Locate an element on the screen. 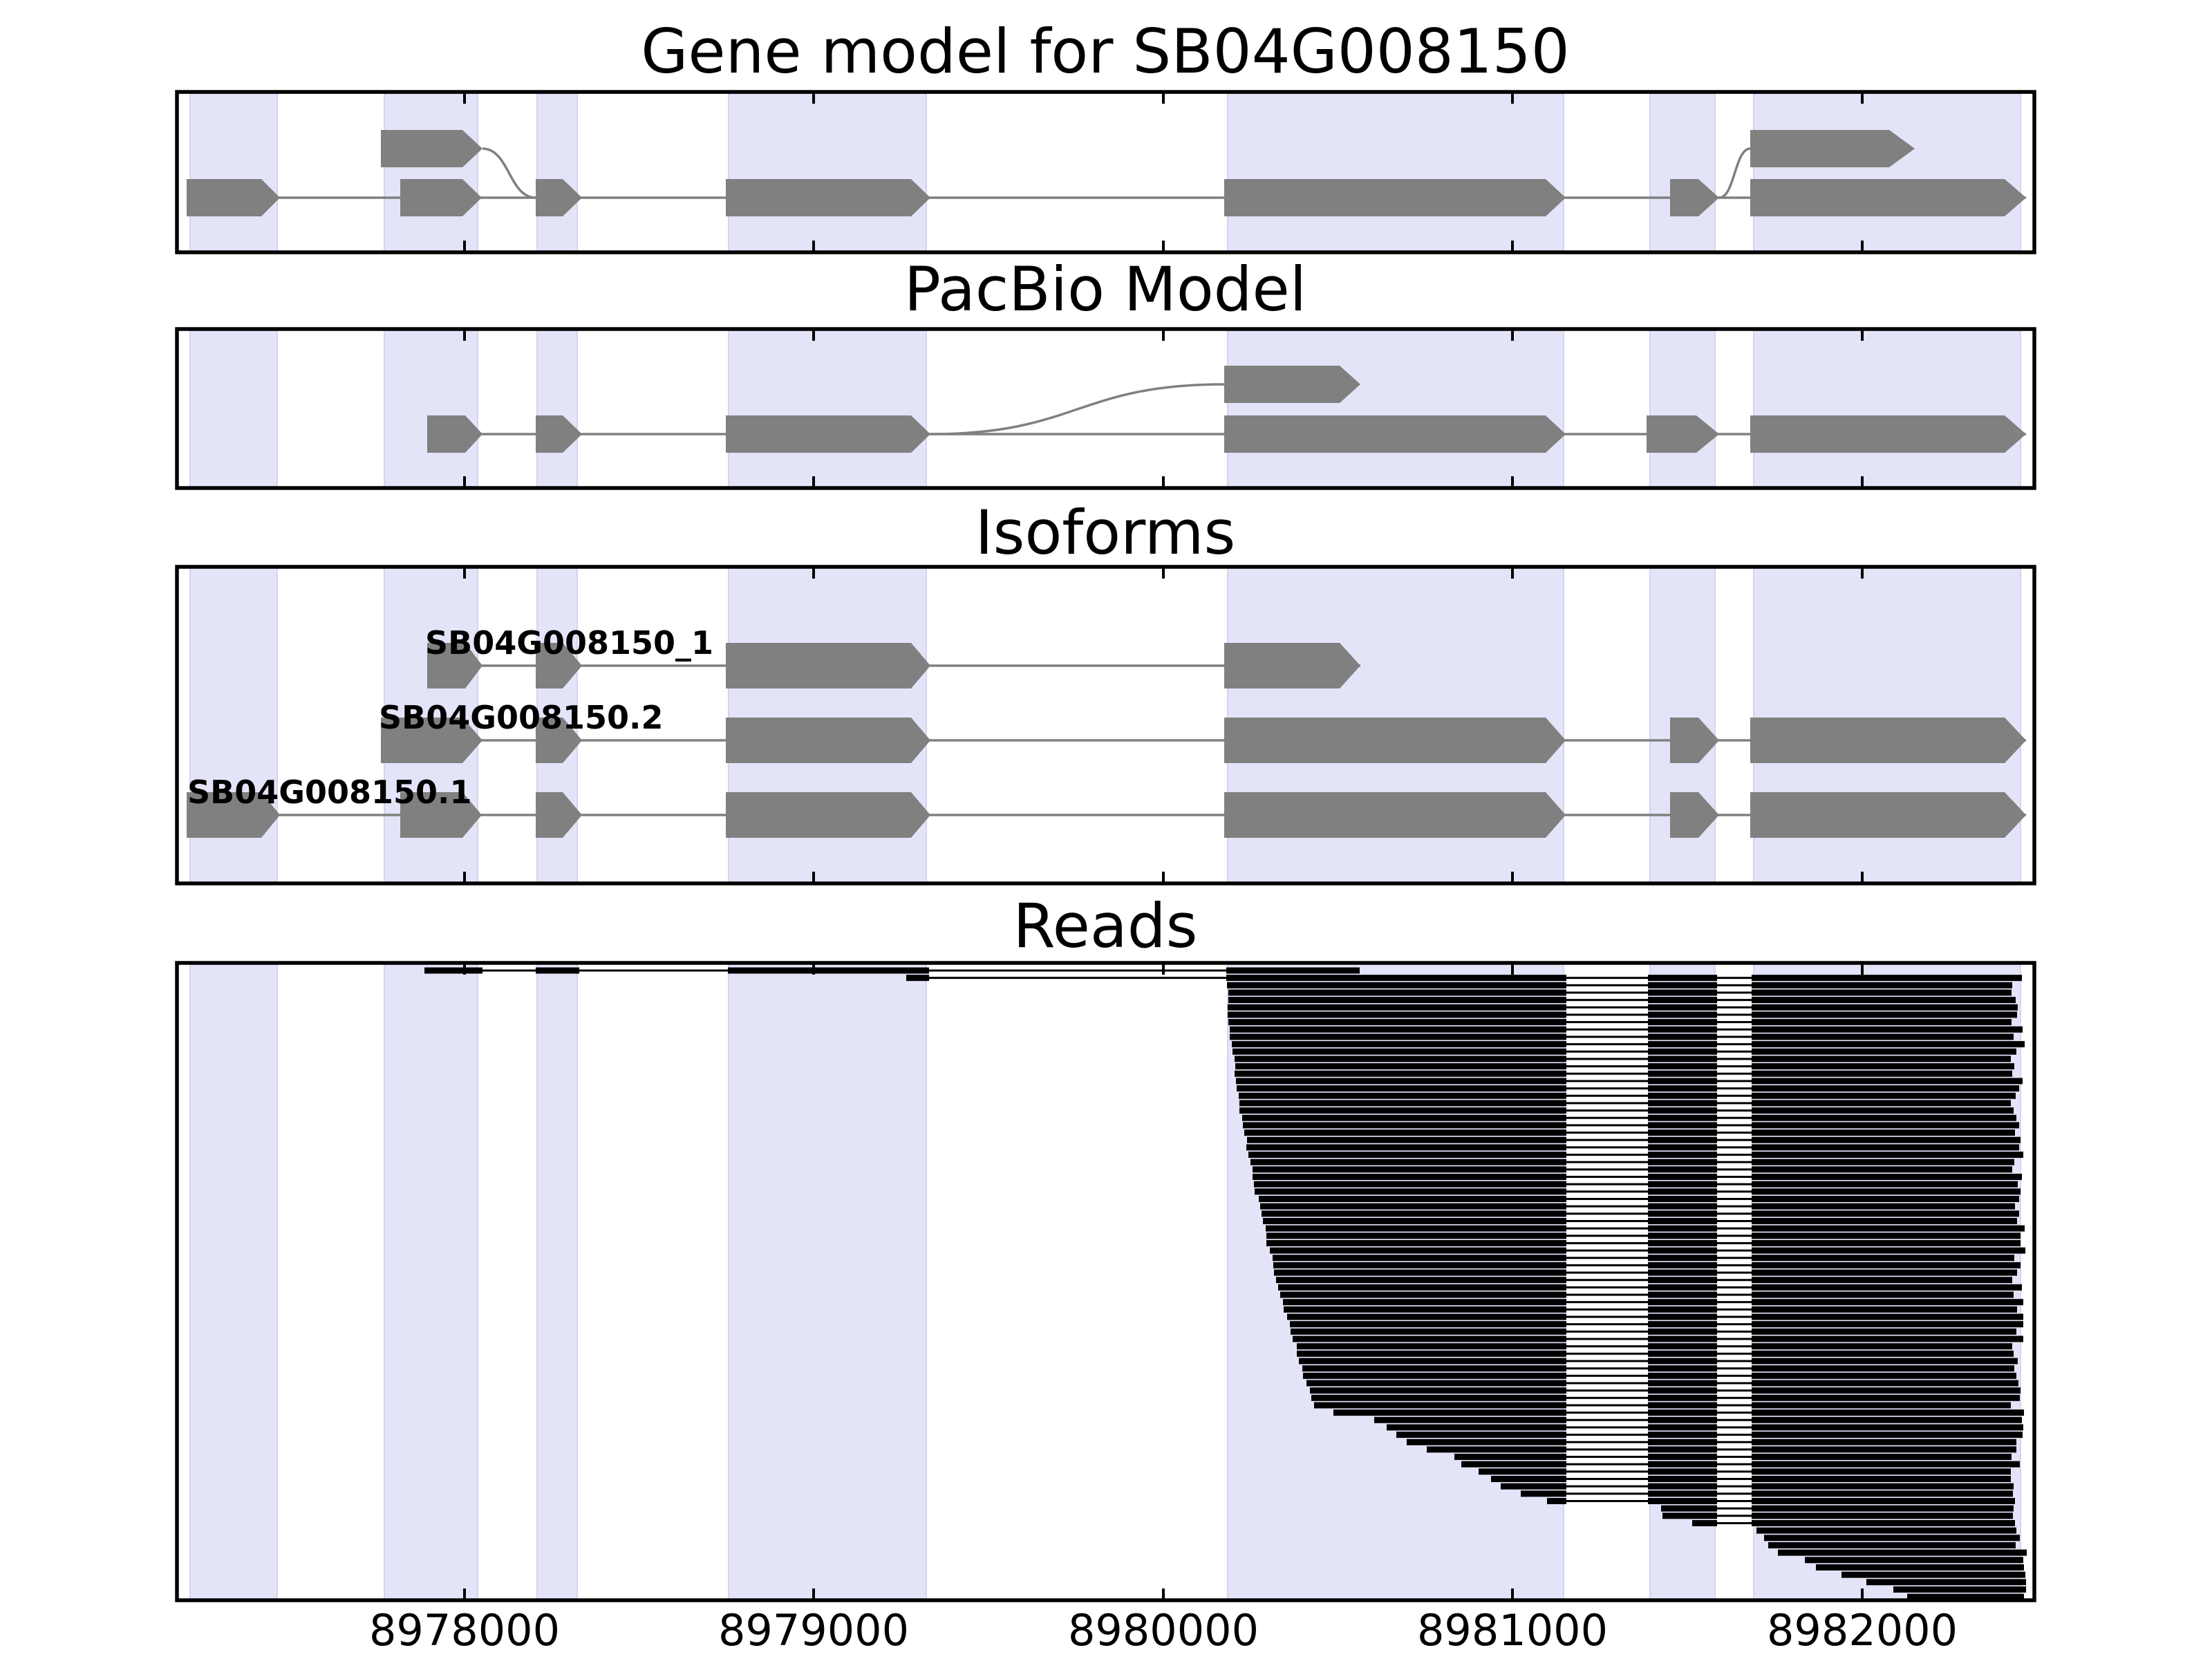  title-pacbio: PacBio Model is located at coordinates (1105, 289).